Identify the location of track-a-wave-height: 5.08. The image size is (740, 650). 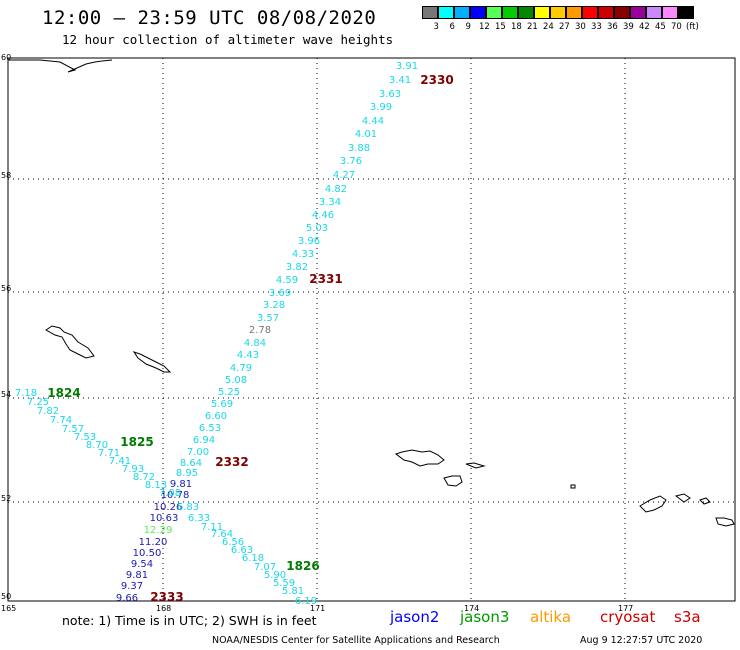
(236, 380).